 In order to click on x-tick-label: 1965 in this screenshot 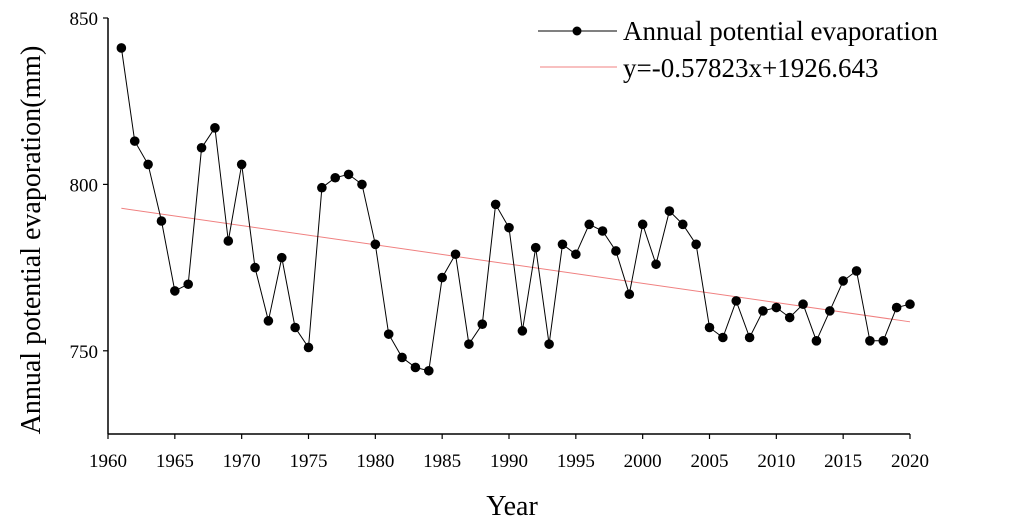, I will do `click(175, 461)`.